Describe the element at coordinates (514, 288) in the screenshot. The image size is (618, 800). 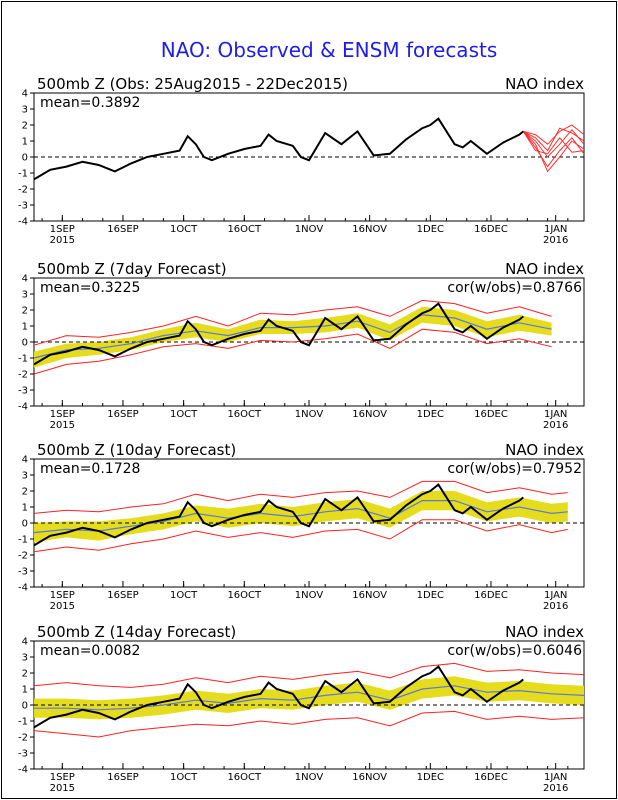
I see `correlation-label: cor(w/obs)=0.8766` at that location.